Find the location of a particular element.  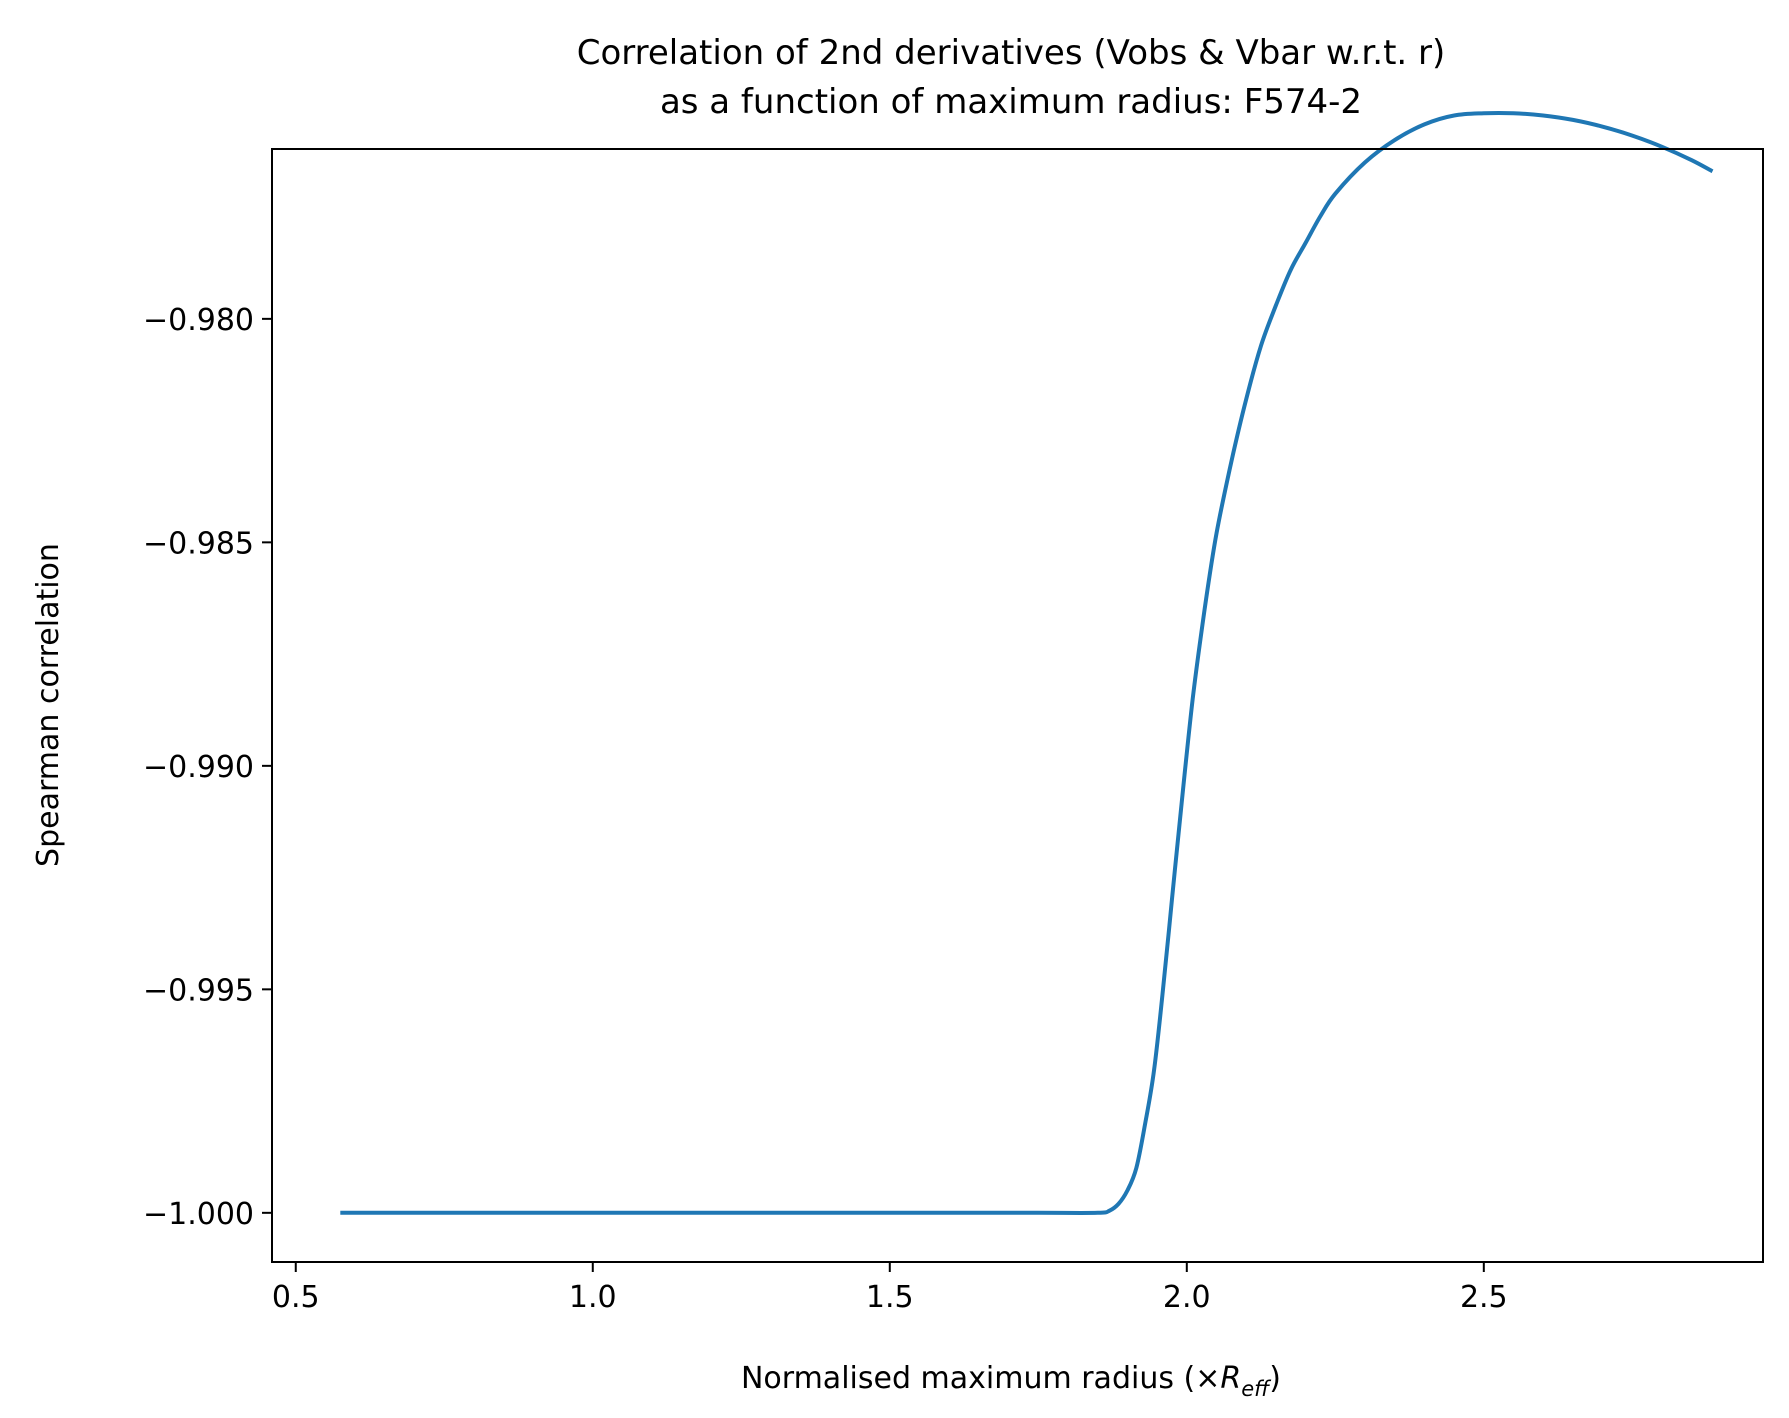

x-tick-label: 1.0 is located at coordinates (593, 1297).